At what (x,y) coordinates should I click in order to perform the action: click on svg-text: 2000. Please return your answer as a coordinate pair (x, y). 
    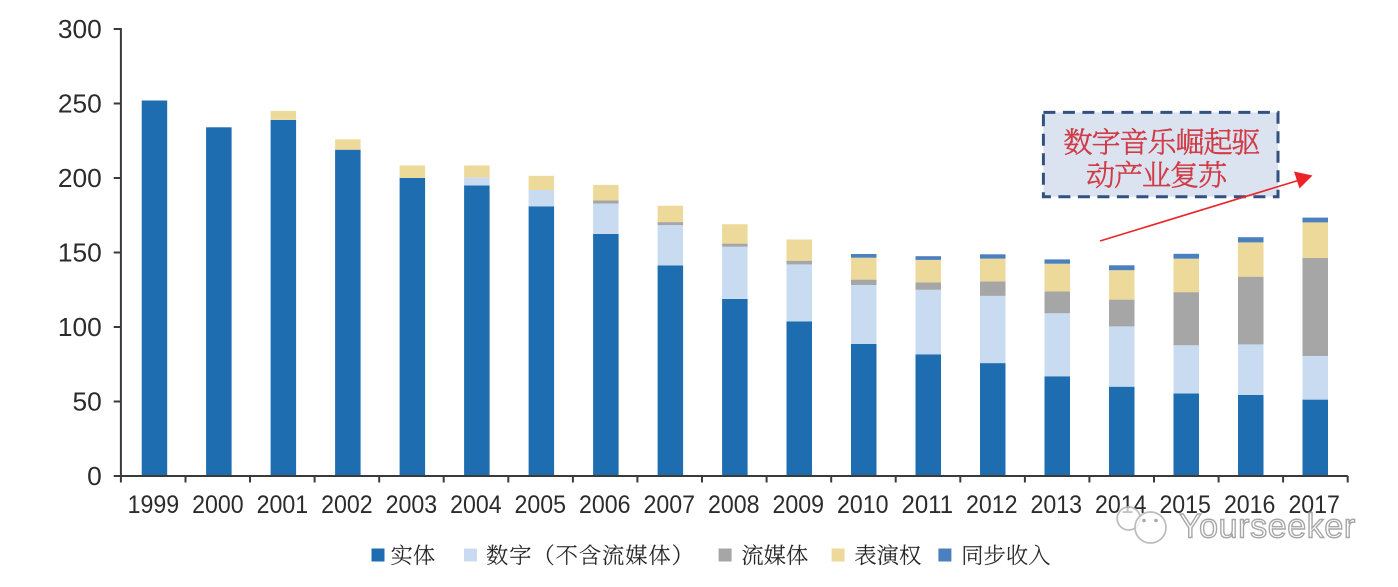
    Looking at the image, I should click on (218, 505).